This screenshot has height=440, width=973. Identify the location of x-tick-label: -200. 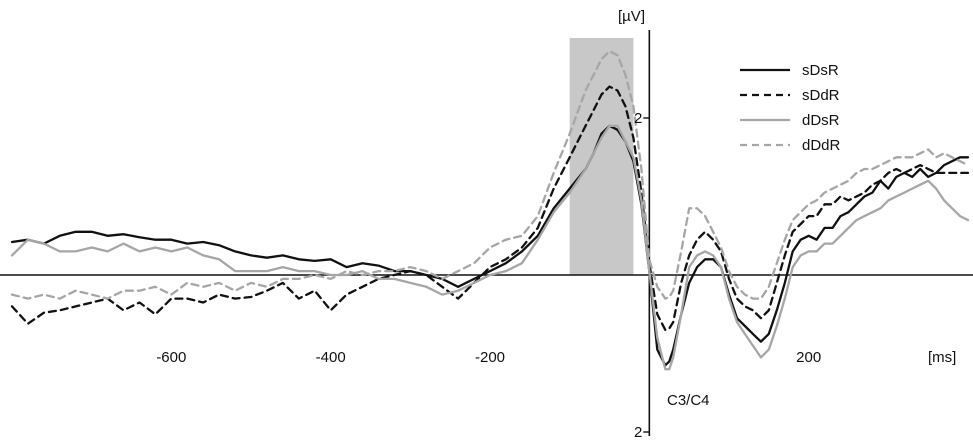
(490, 357).